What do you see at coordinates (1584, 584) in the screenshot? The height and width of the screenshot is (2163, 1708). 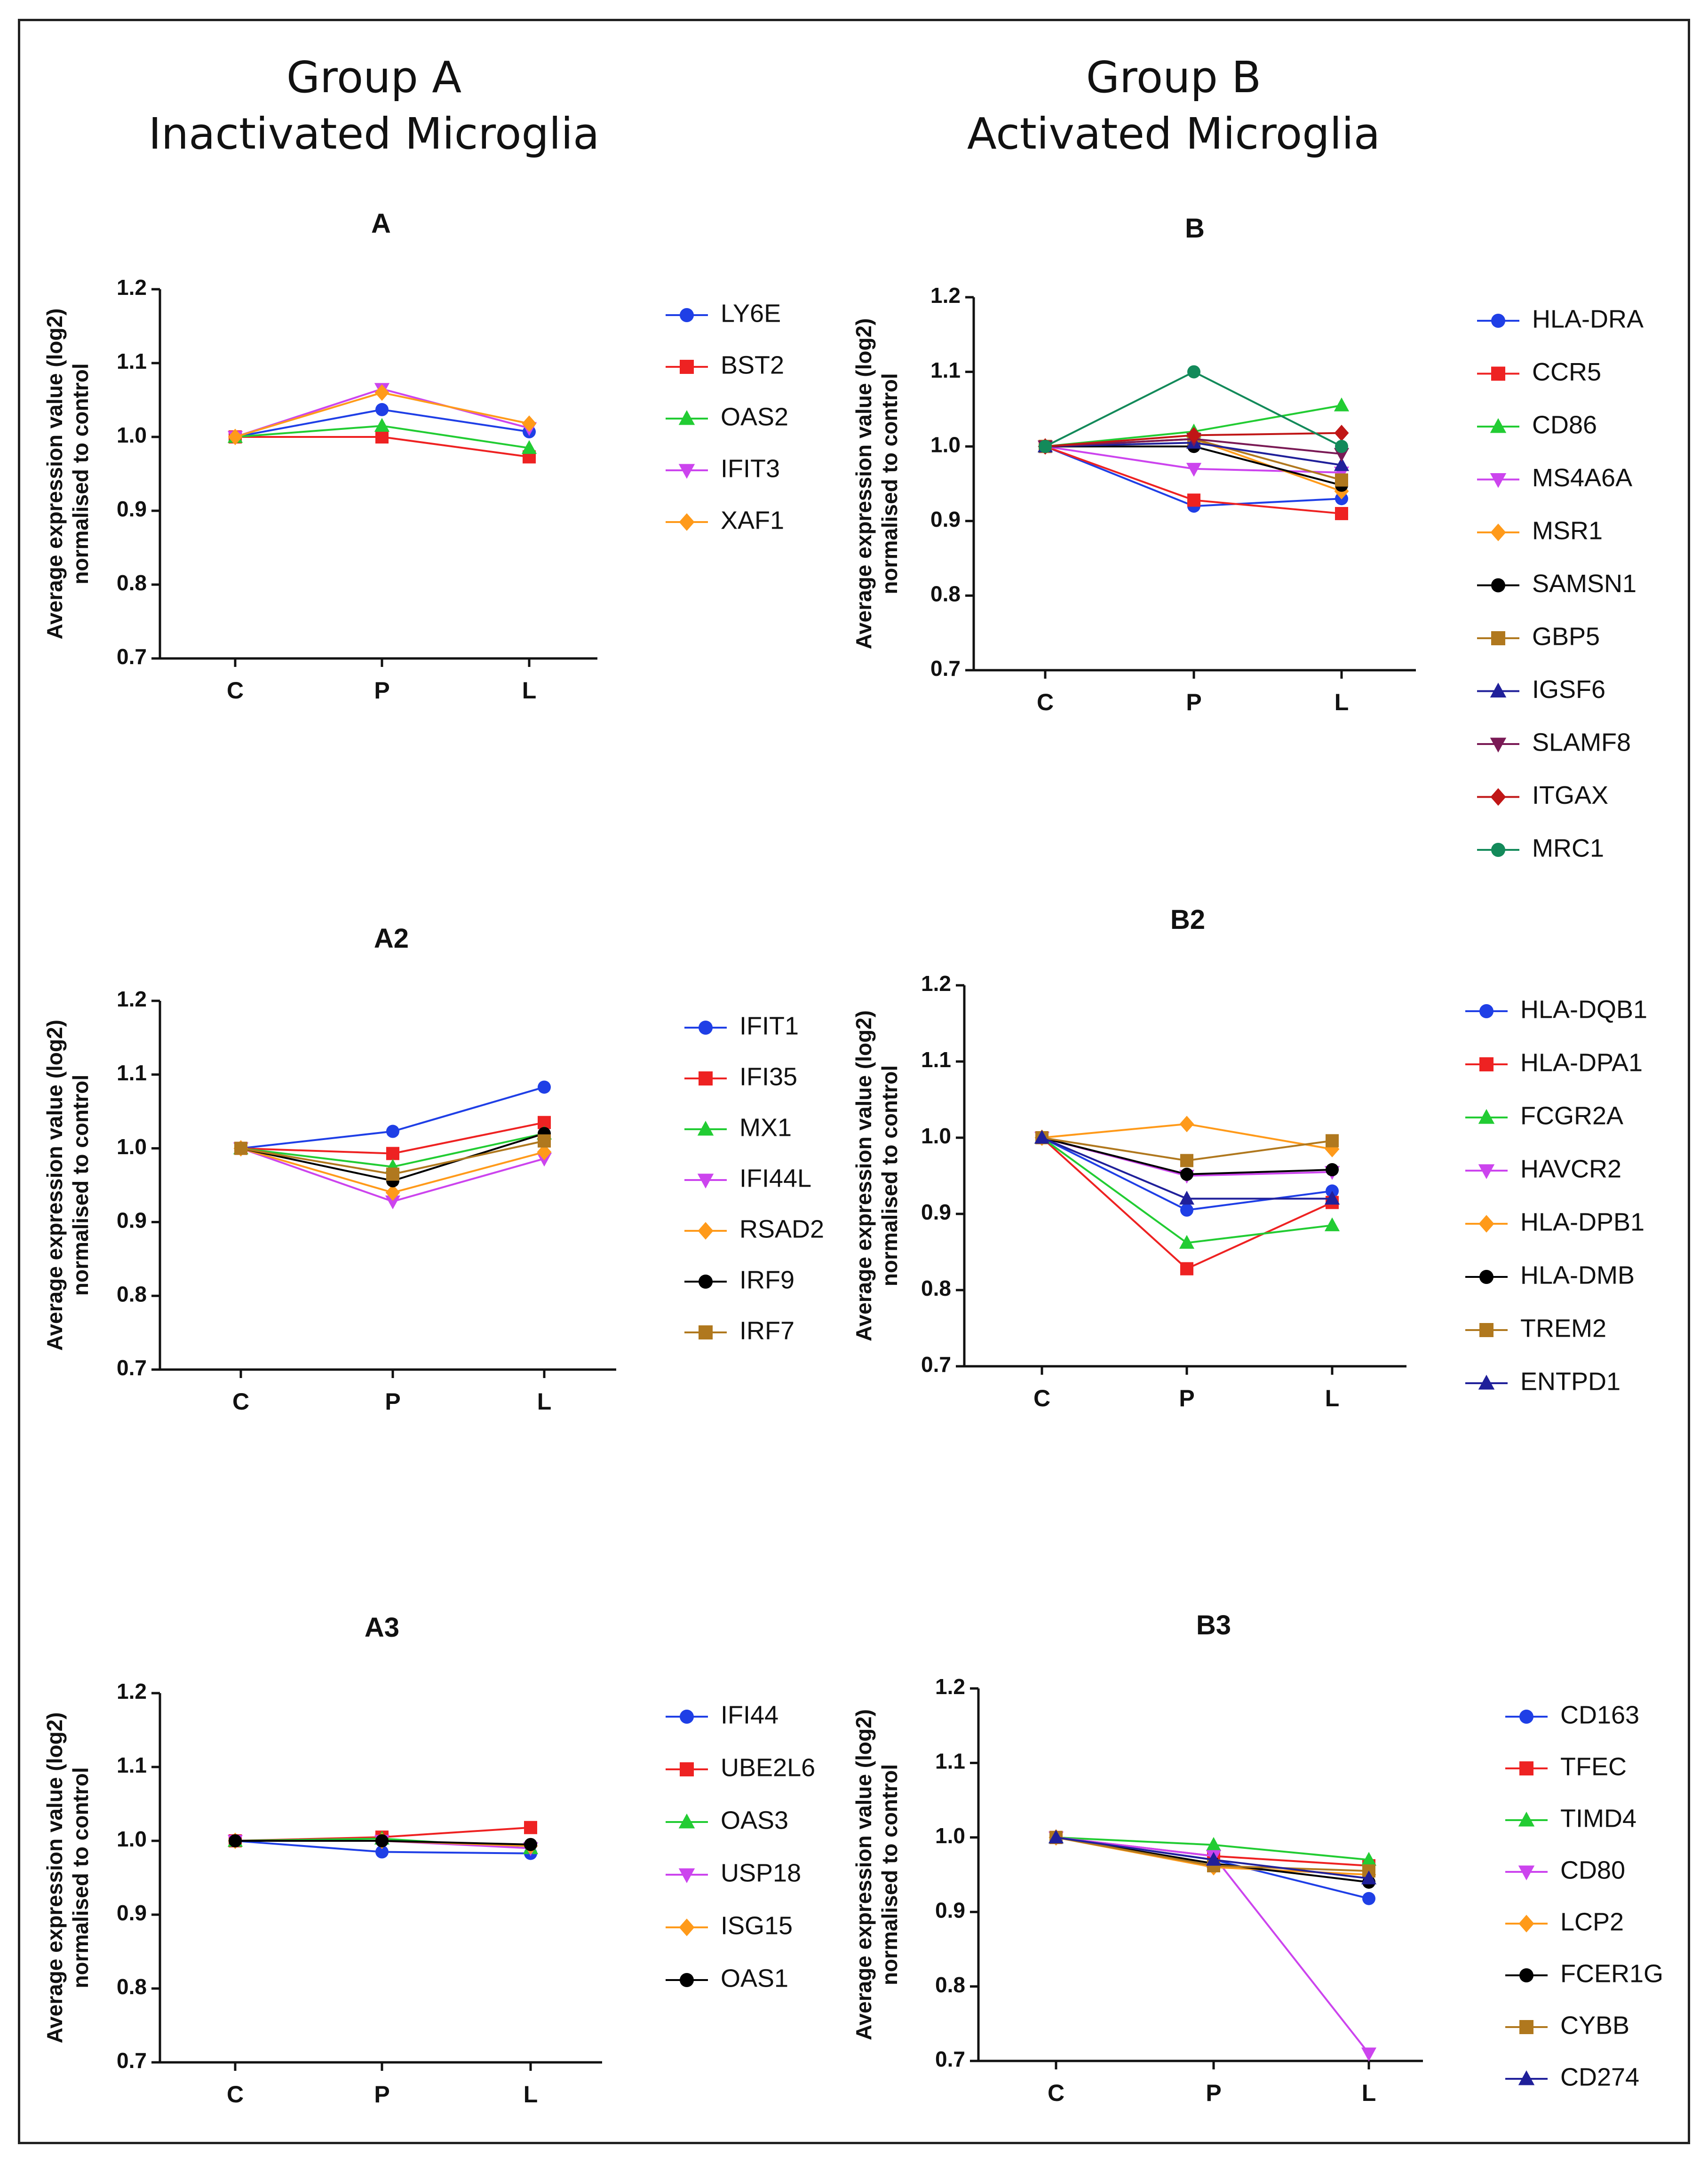 I see `legend-label: SAMSN1` at bounding box center [1584, 584].